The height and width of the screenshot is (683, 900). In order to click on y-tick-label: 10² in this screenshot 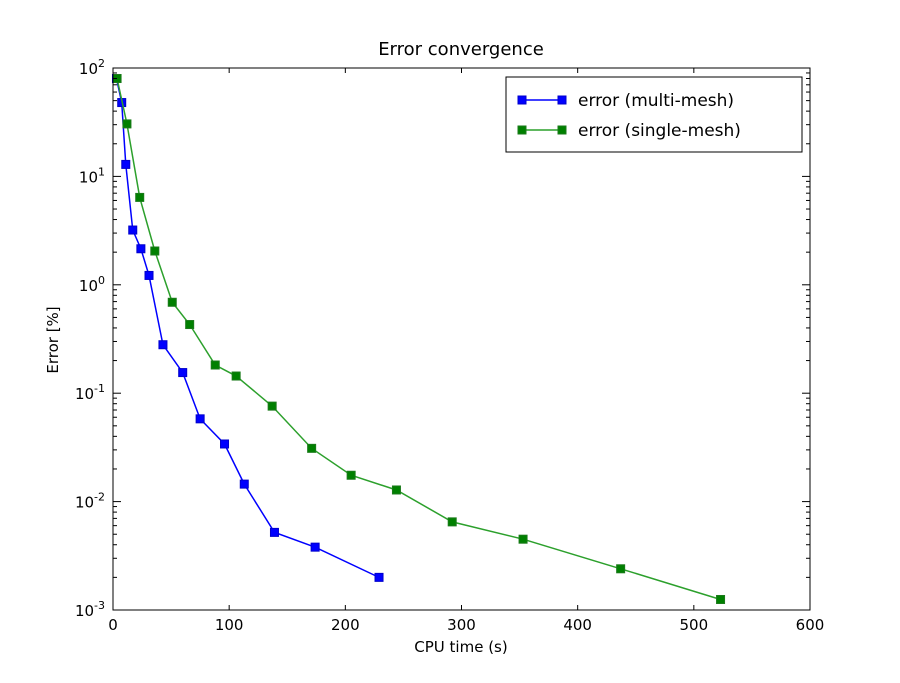, I will do `click(92, 67)`.